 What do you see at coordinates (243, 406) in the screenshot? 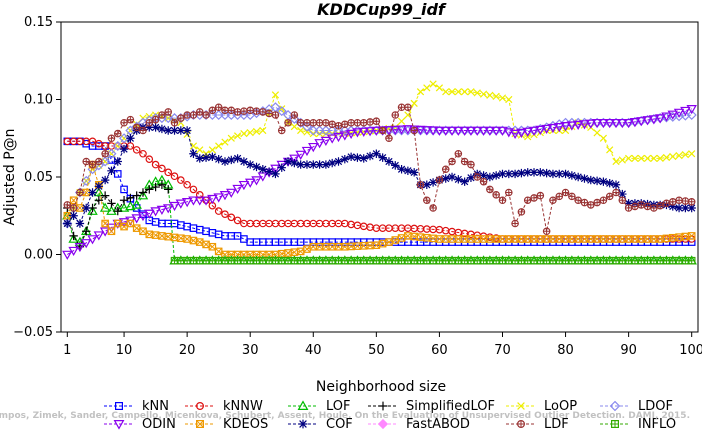
I see `legend-label: kNNW` at bounding box center [243, 406].